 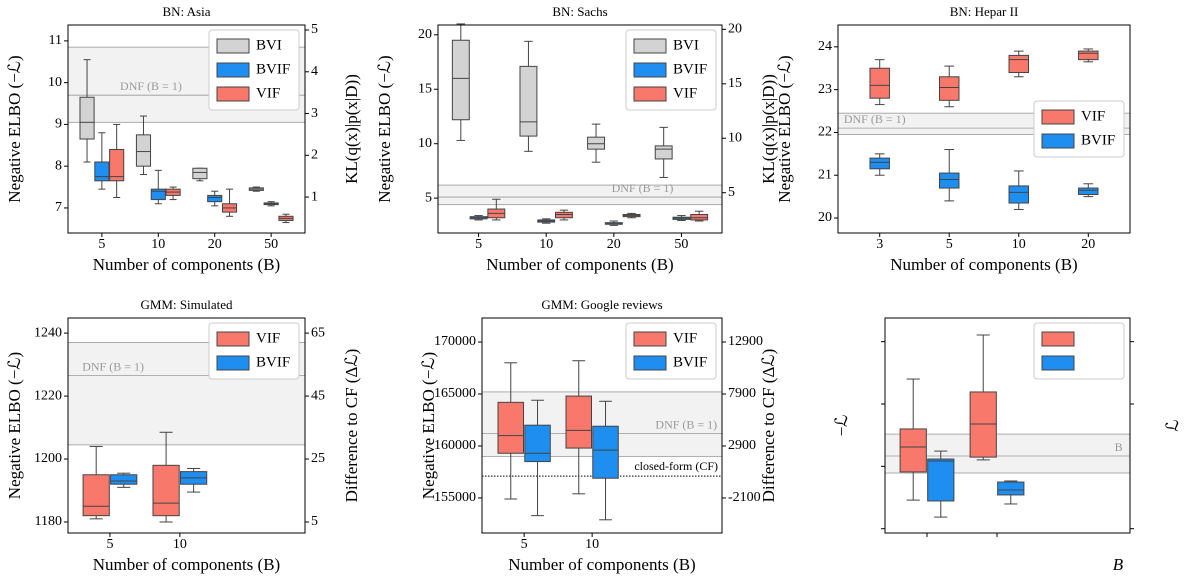 What do you see at coordinates (425, 88) in the screenshot?
I see `y-tick-label: 15` at bounding box center [425, 88].